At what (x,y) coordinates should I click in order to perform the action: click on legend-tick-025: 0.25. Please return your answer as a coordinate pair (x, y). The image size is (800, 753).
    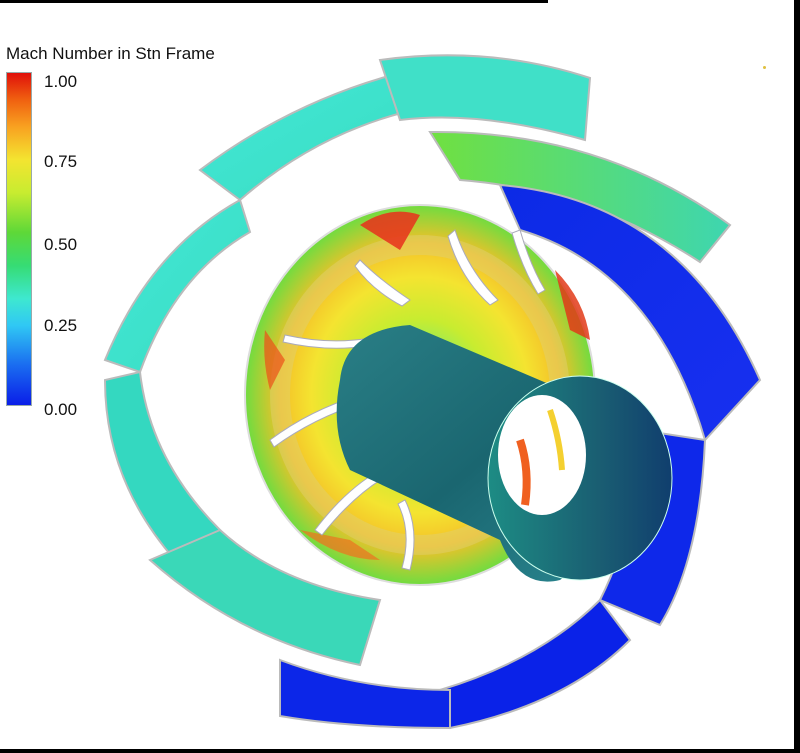
    Looking at the image, I should click on (61, 325).